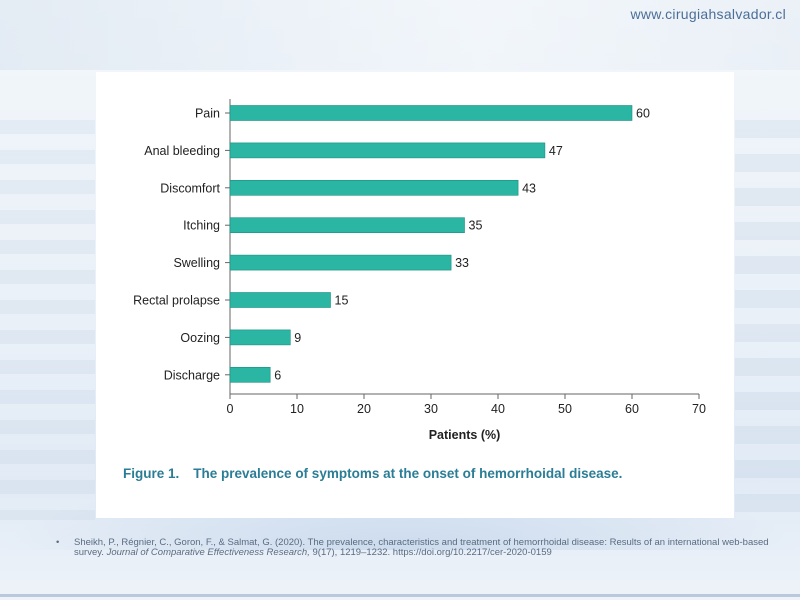  I want to click on category-label: Rectal prolapse, so click(176, 301).